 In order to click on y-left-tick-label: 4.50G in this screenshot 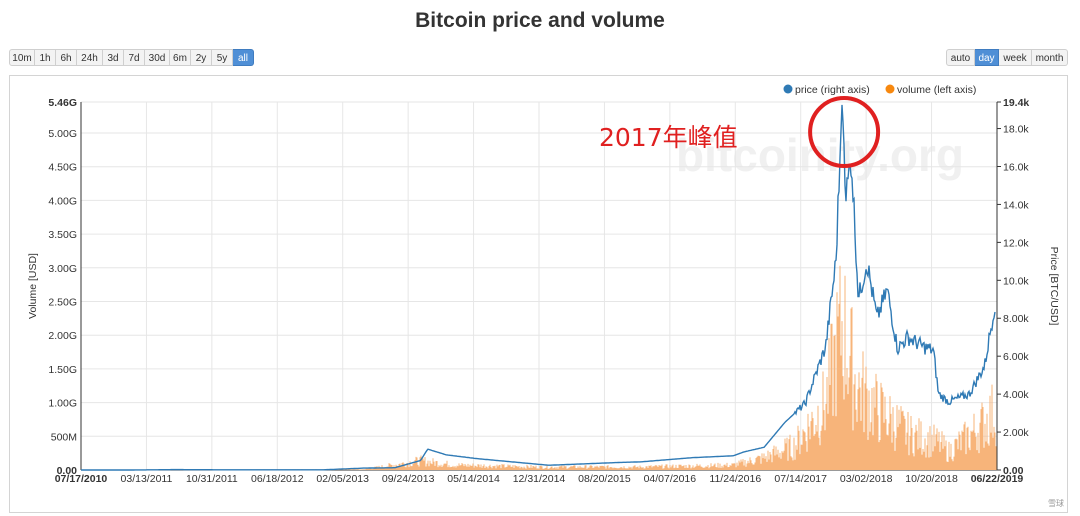, I will do `click(62, 168)`.